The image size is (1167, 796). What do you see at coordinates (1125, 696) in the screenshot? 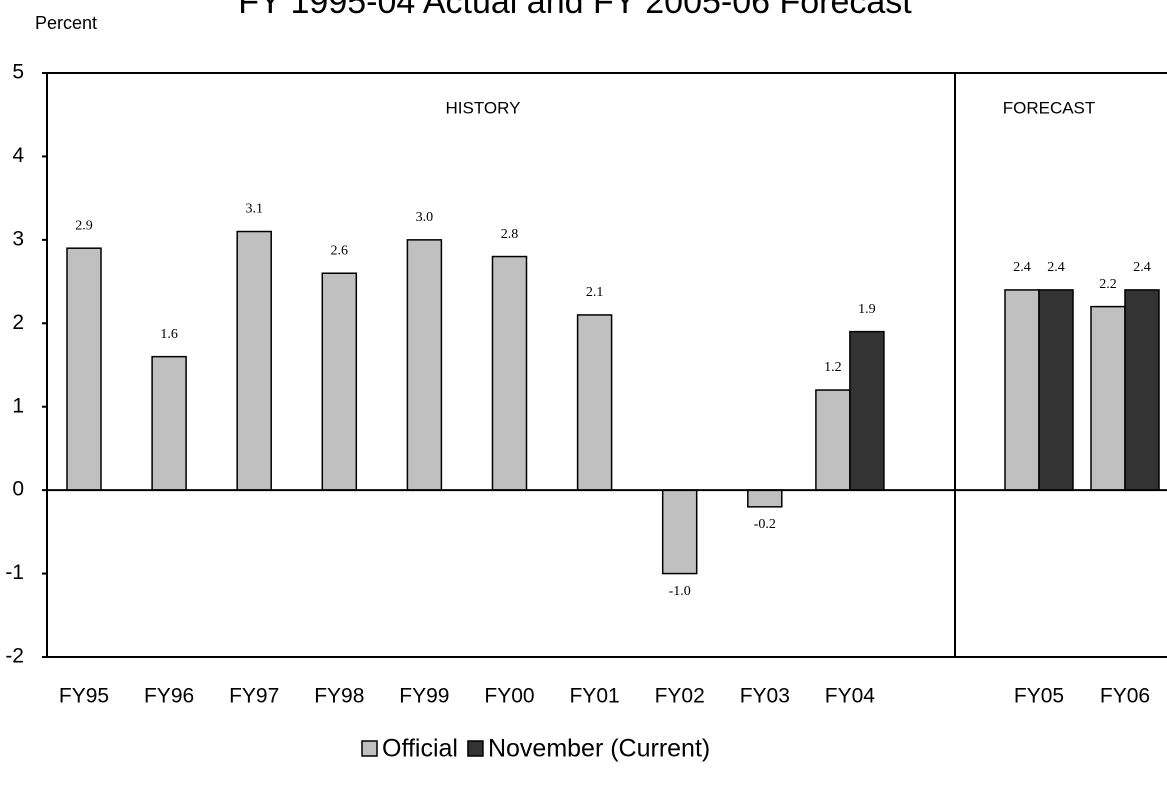
I see `x-tick-label: FY06` at bounding box center [1125, 696].